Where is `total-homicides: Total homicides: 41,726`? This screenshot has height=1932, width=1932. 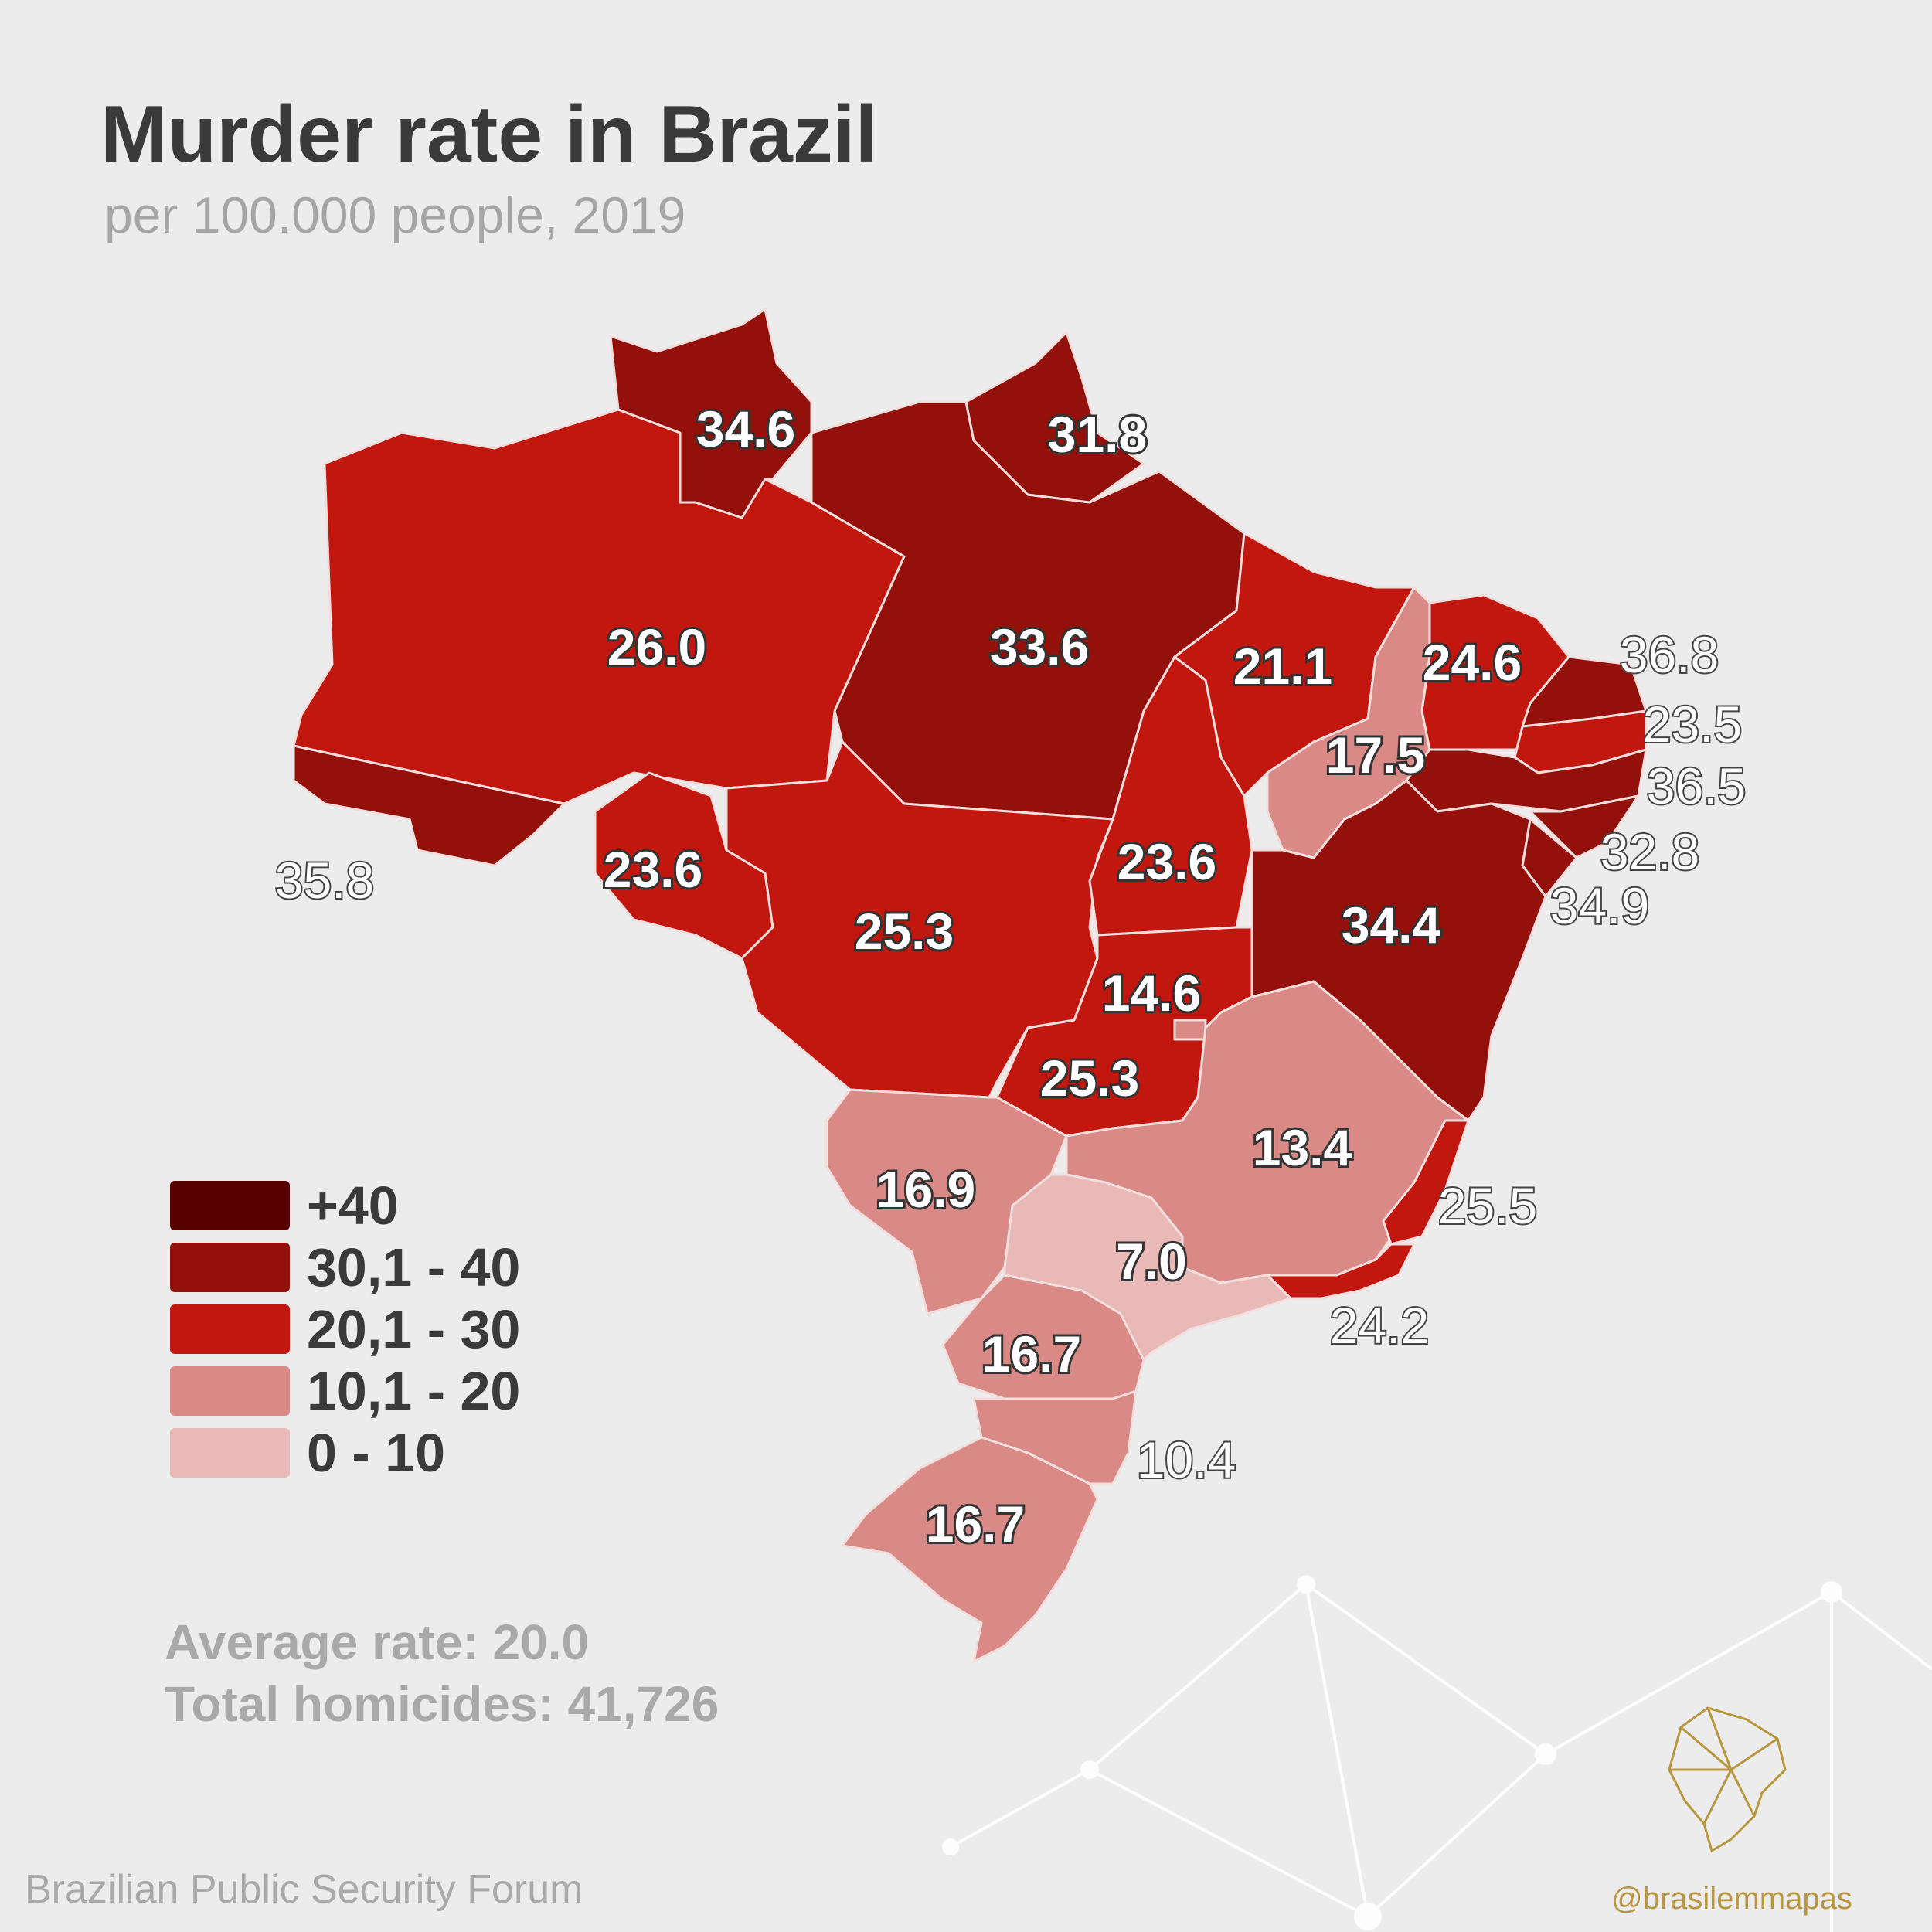
total-homicides: Total homicides: 41,726 is located at coordinates (442, 1704).